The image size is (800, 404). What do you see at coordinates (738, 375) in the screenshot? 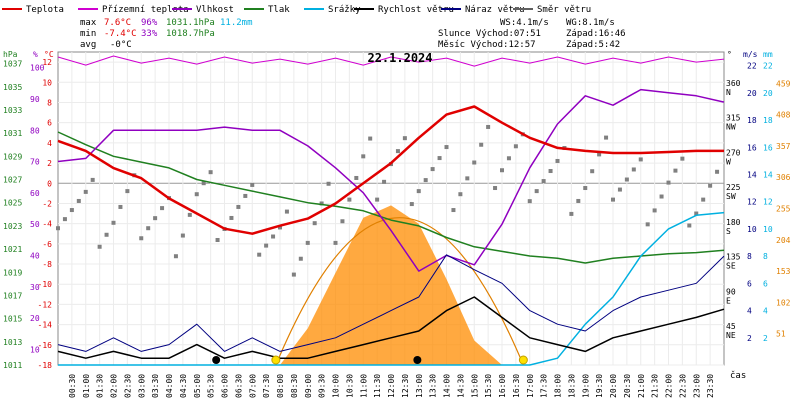
I see `x-axis-label: čas` at bounding box center [738, 375].